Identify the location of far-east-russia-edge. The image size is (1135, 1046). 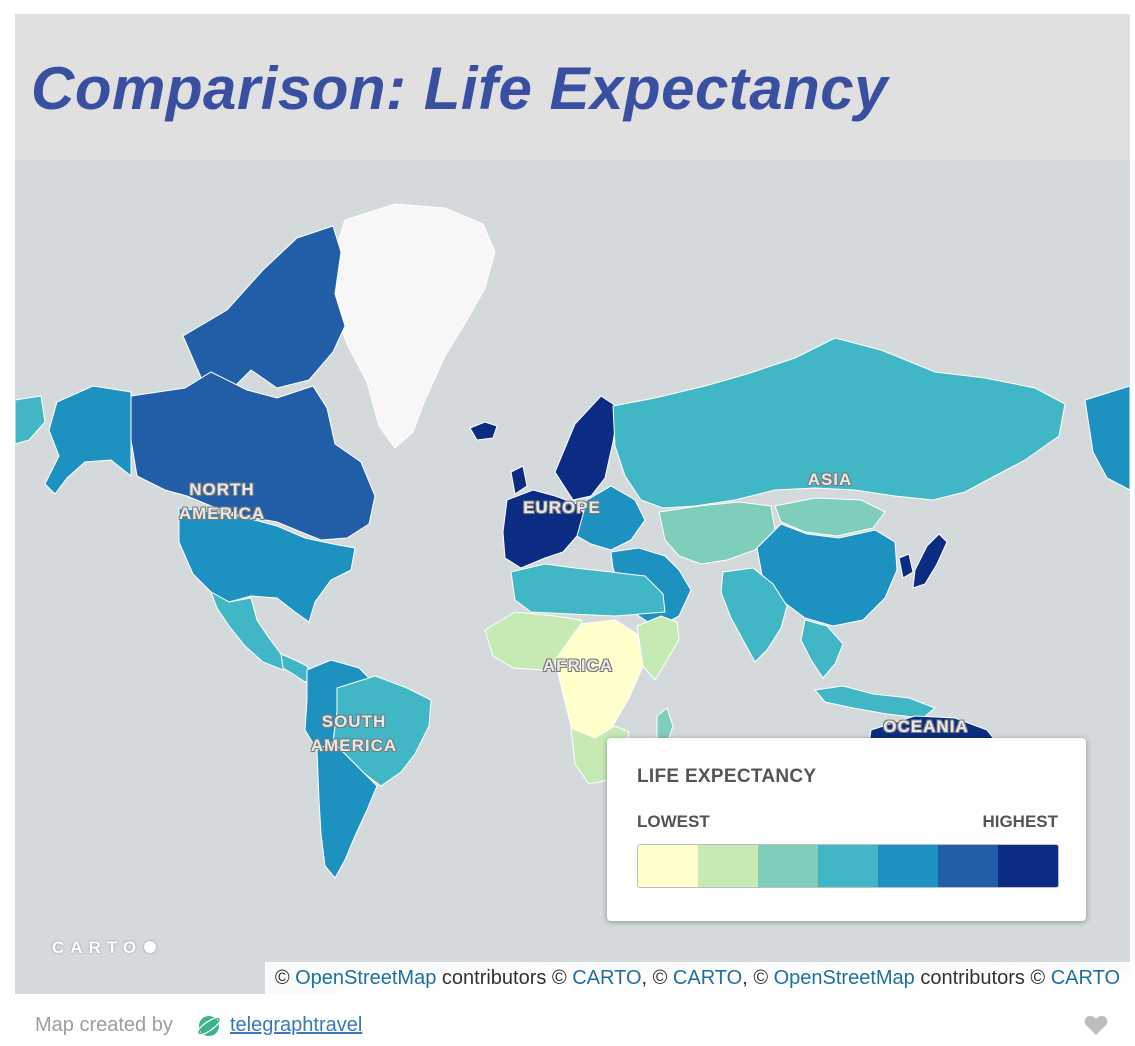
(1107, 438).